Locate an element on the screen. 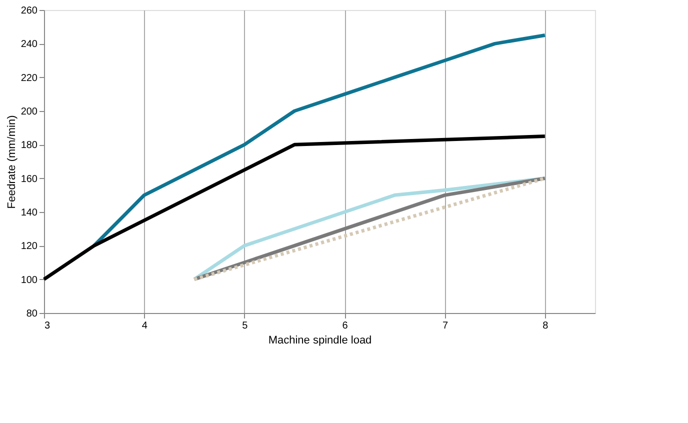 The width and height of the screenshot is (688, 423). x-tick-label: 7 is located at coordinates (445, 326).